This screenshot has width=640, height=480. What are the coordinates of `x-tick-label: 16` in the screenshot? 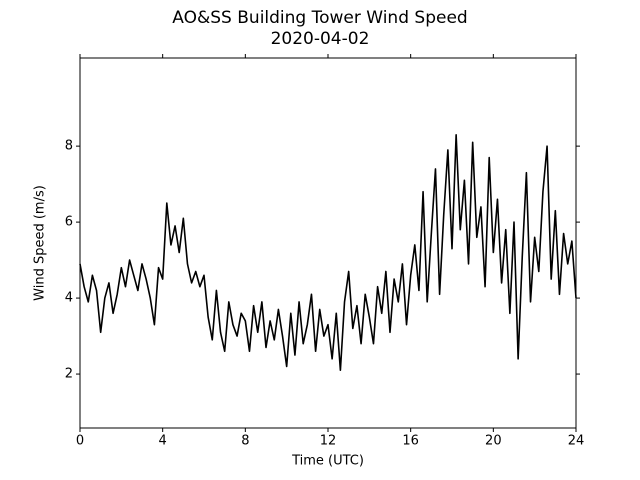 It's located at (410, 441).